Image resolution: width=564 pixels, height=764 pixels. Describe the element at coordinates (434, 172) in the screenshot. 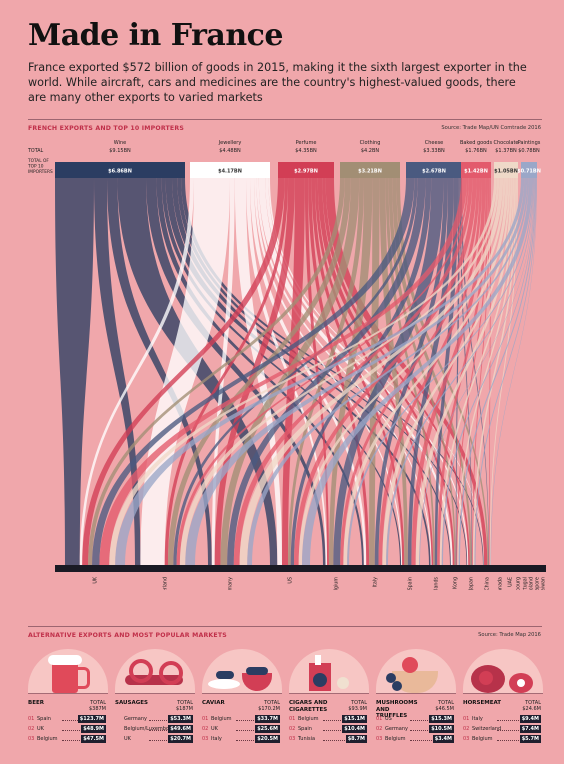

I see `product-top10-value: $2.67BN` at that location.